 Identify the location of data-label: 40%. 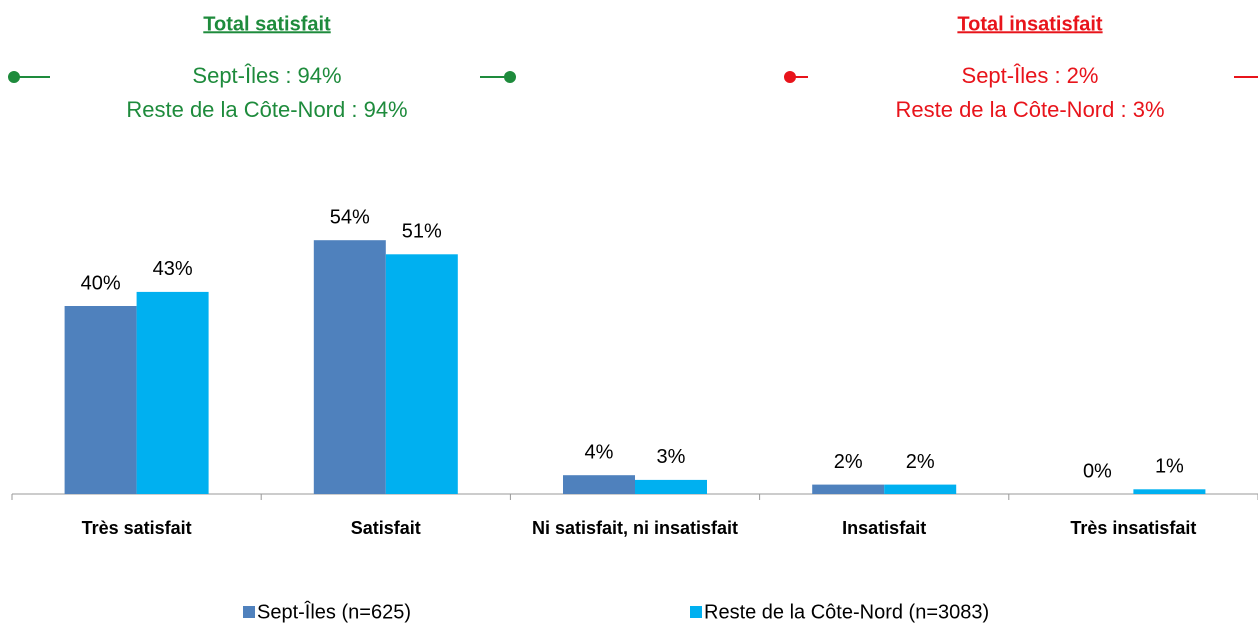
(101, 283).